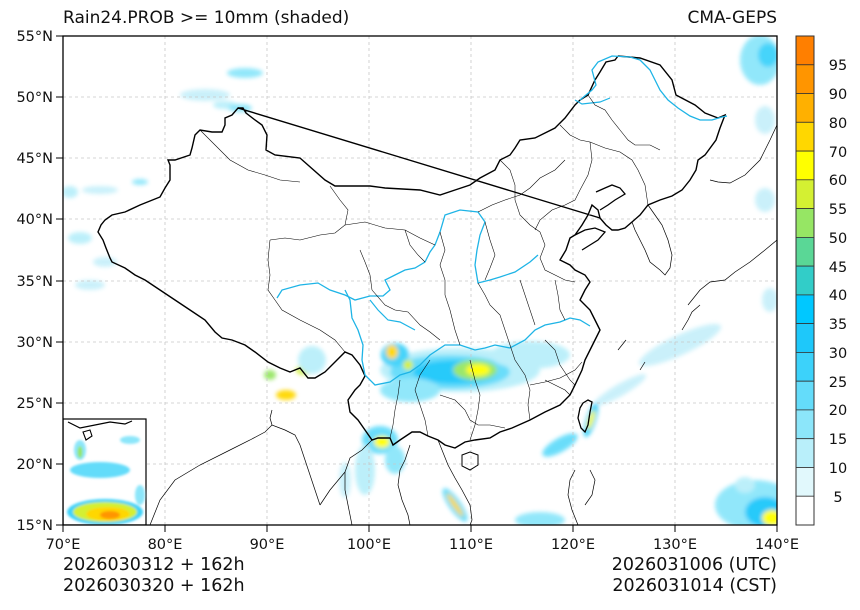 The height and width of the screenshot is (610, 860). I want to click on x-tick-label: 130°E, so click(675, 545).